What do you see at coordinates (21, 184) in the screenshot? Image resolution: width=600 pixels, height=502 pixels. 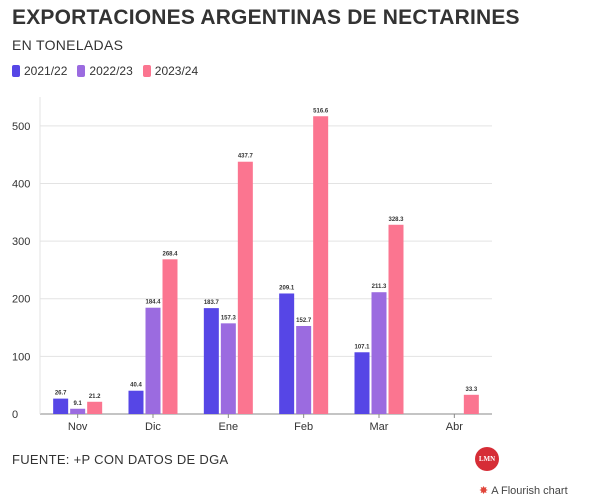 I see `y-tick-label: 400` at bounding box center [21, 184].